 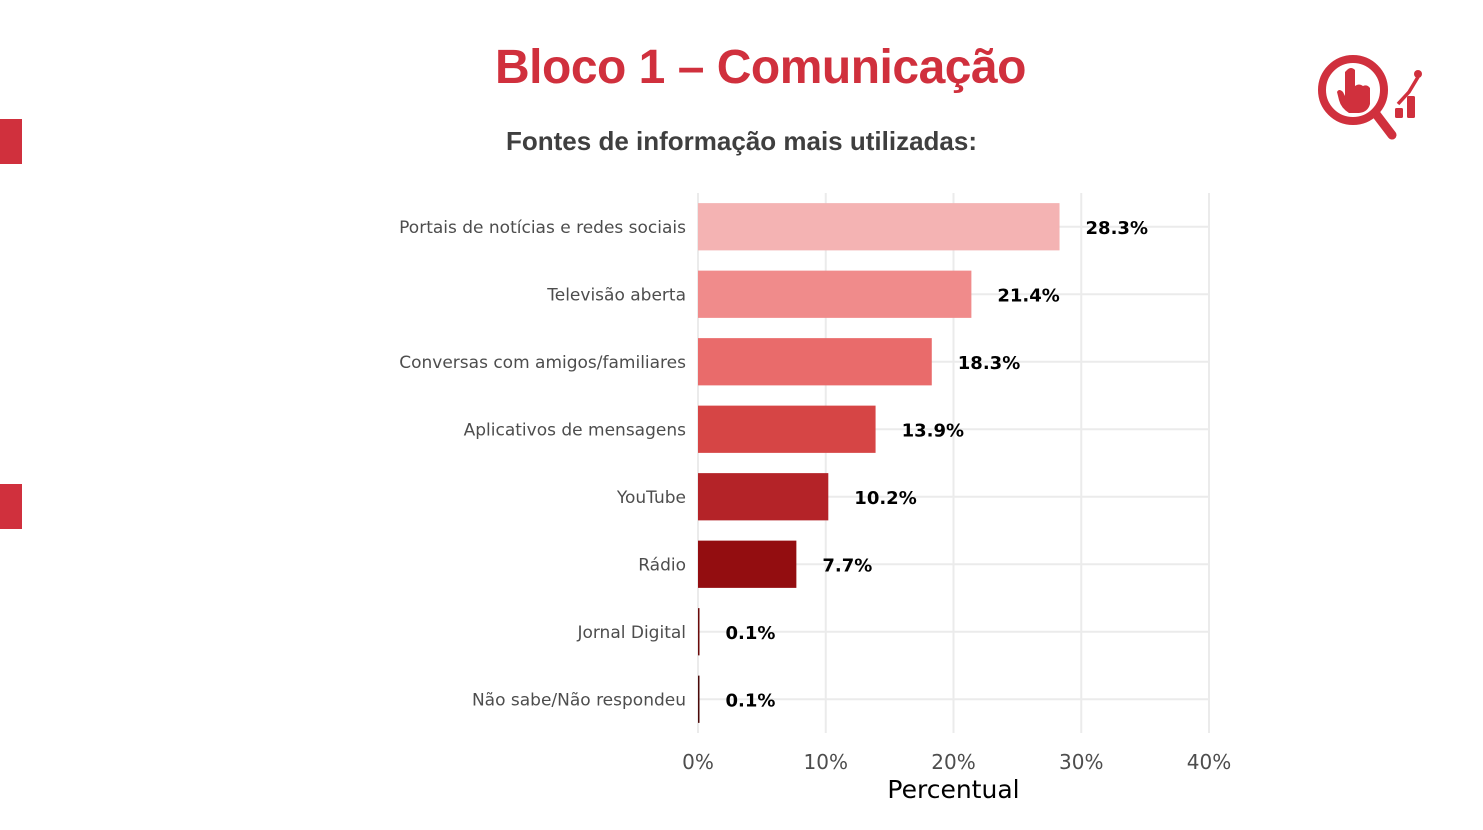 What do you see at coordinates (579, 700) in the screenshot?
I see `category-label-7: Não sabe/Não respondeu` at bounding box center [579, 700].